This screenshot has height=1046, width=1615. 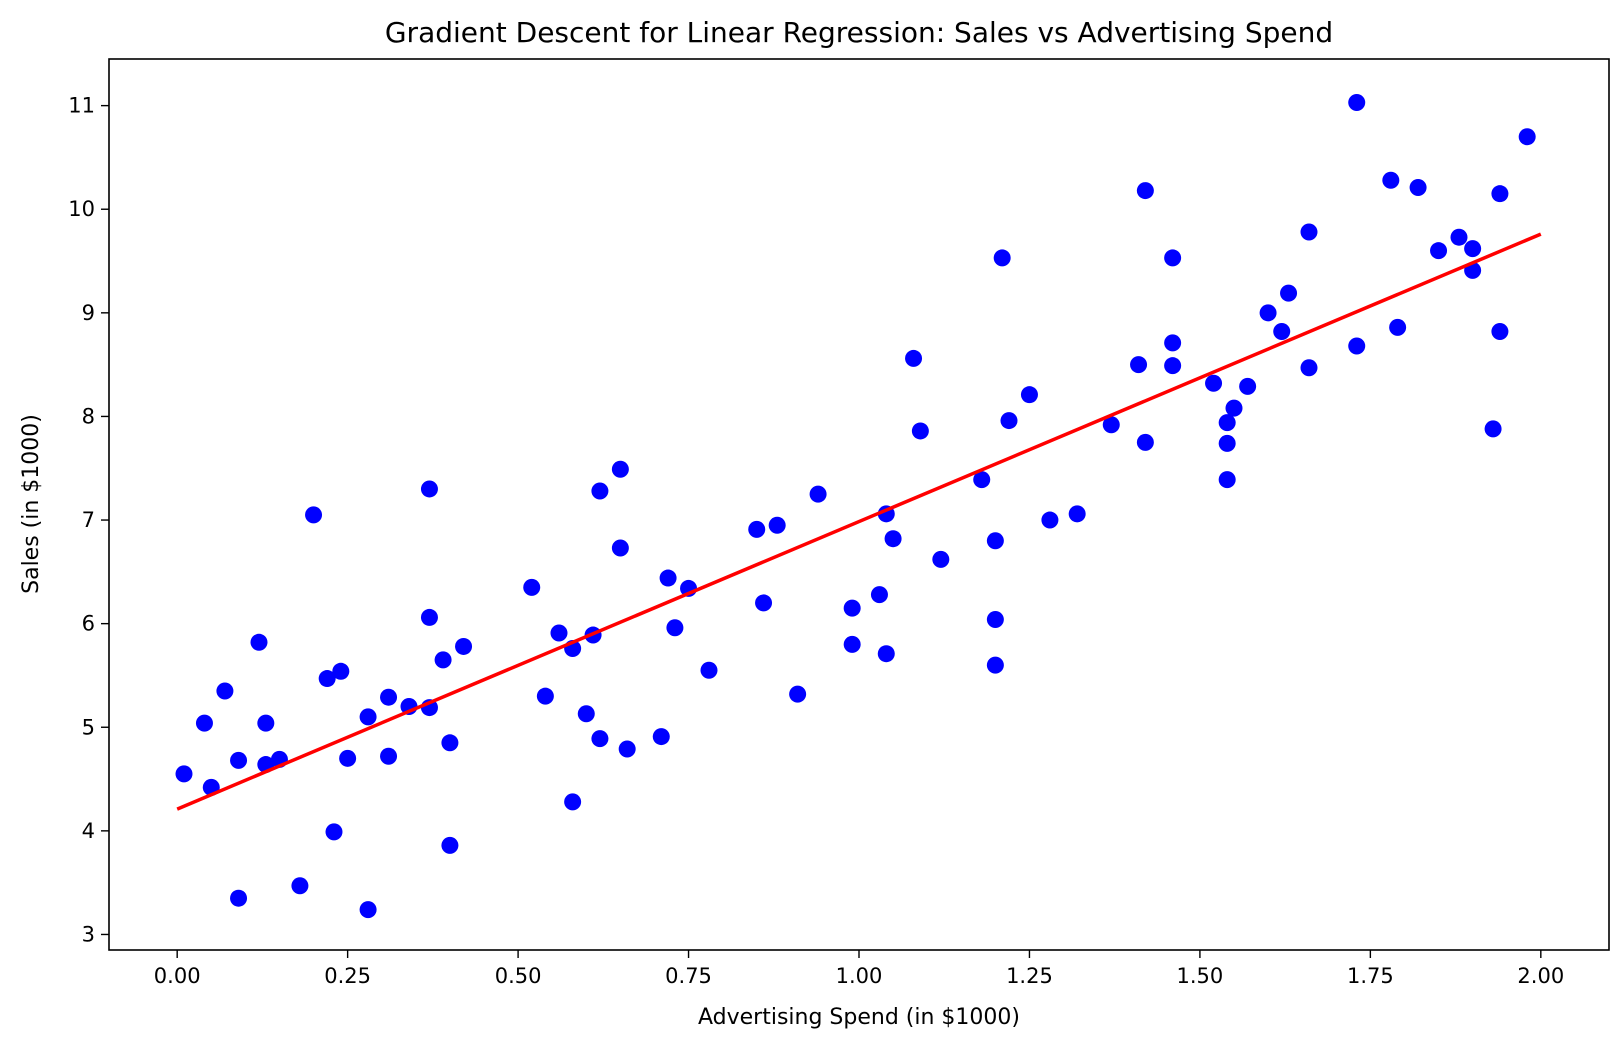 I want to click on x-tick-label: 2.00, so click(x=1540, y=976).